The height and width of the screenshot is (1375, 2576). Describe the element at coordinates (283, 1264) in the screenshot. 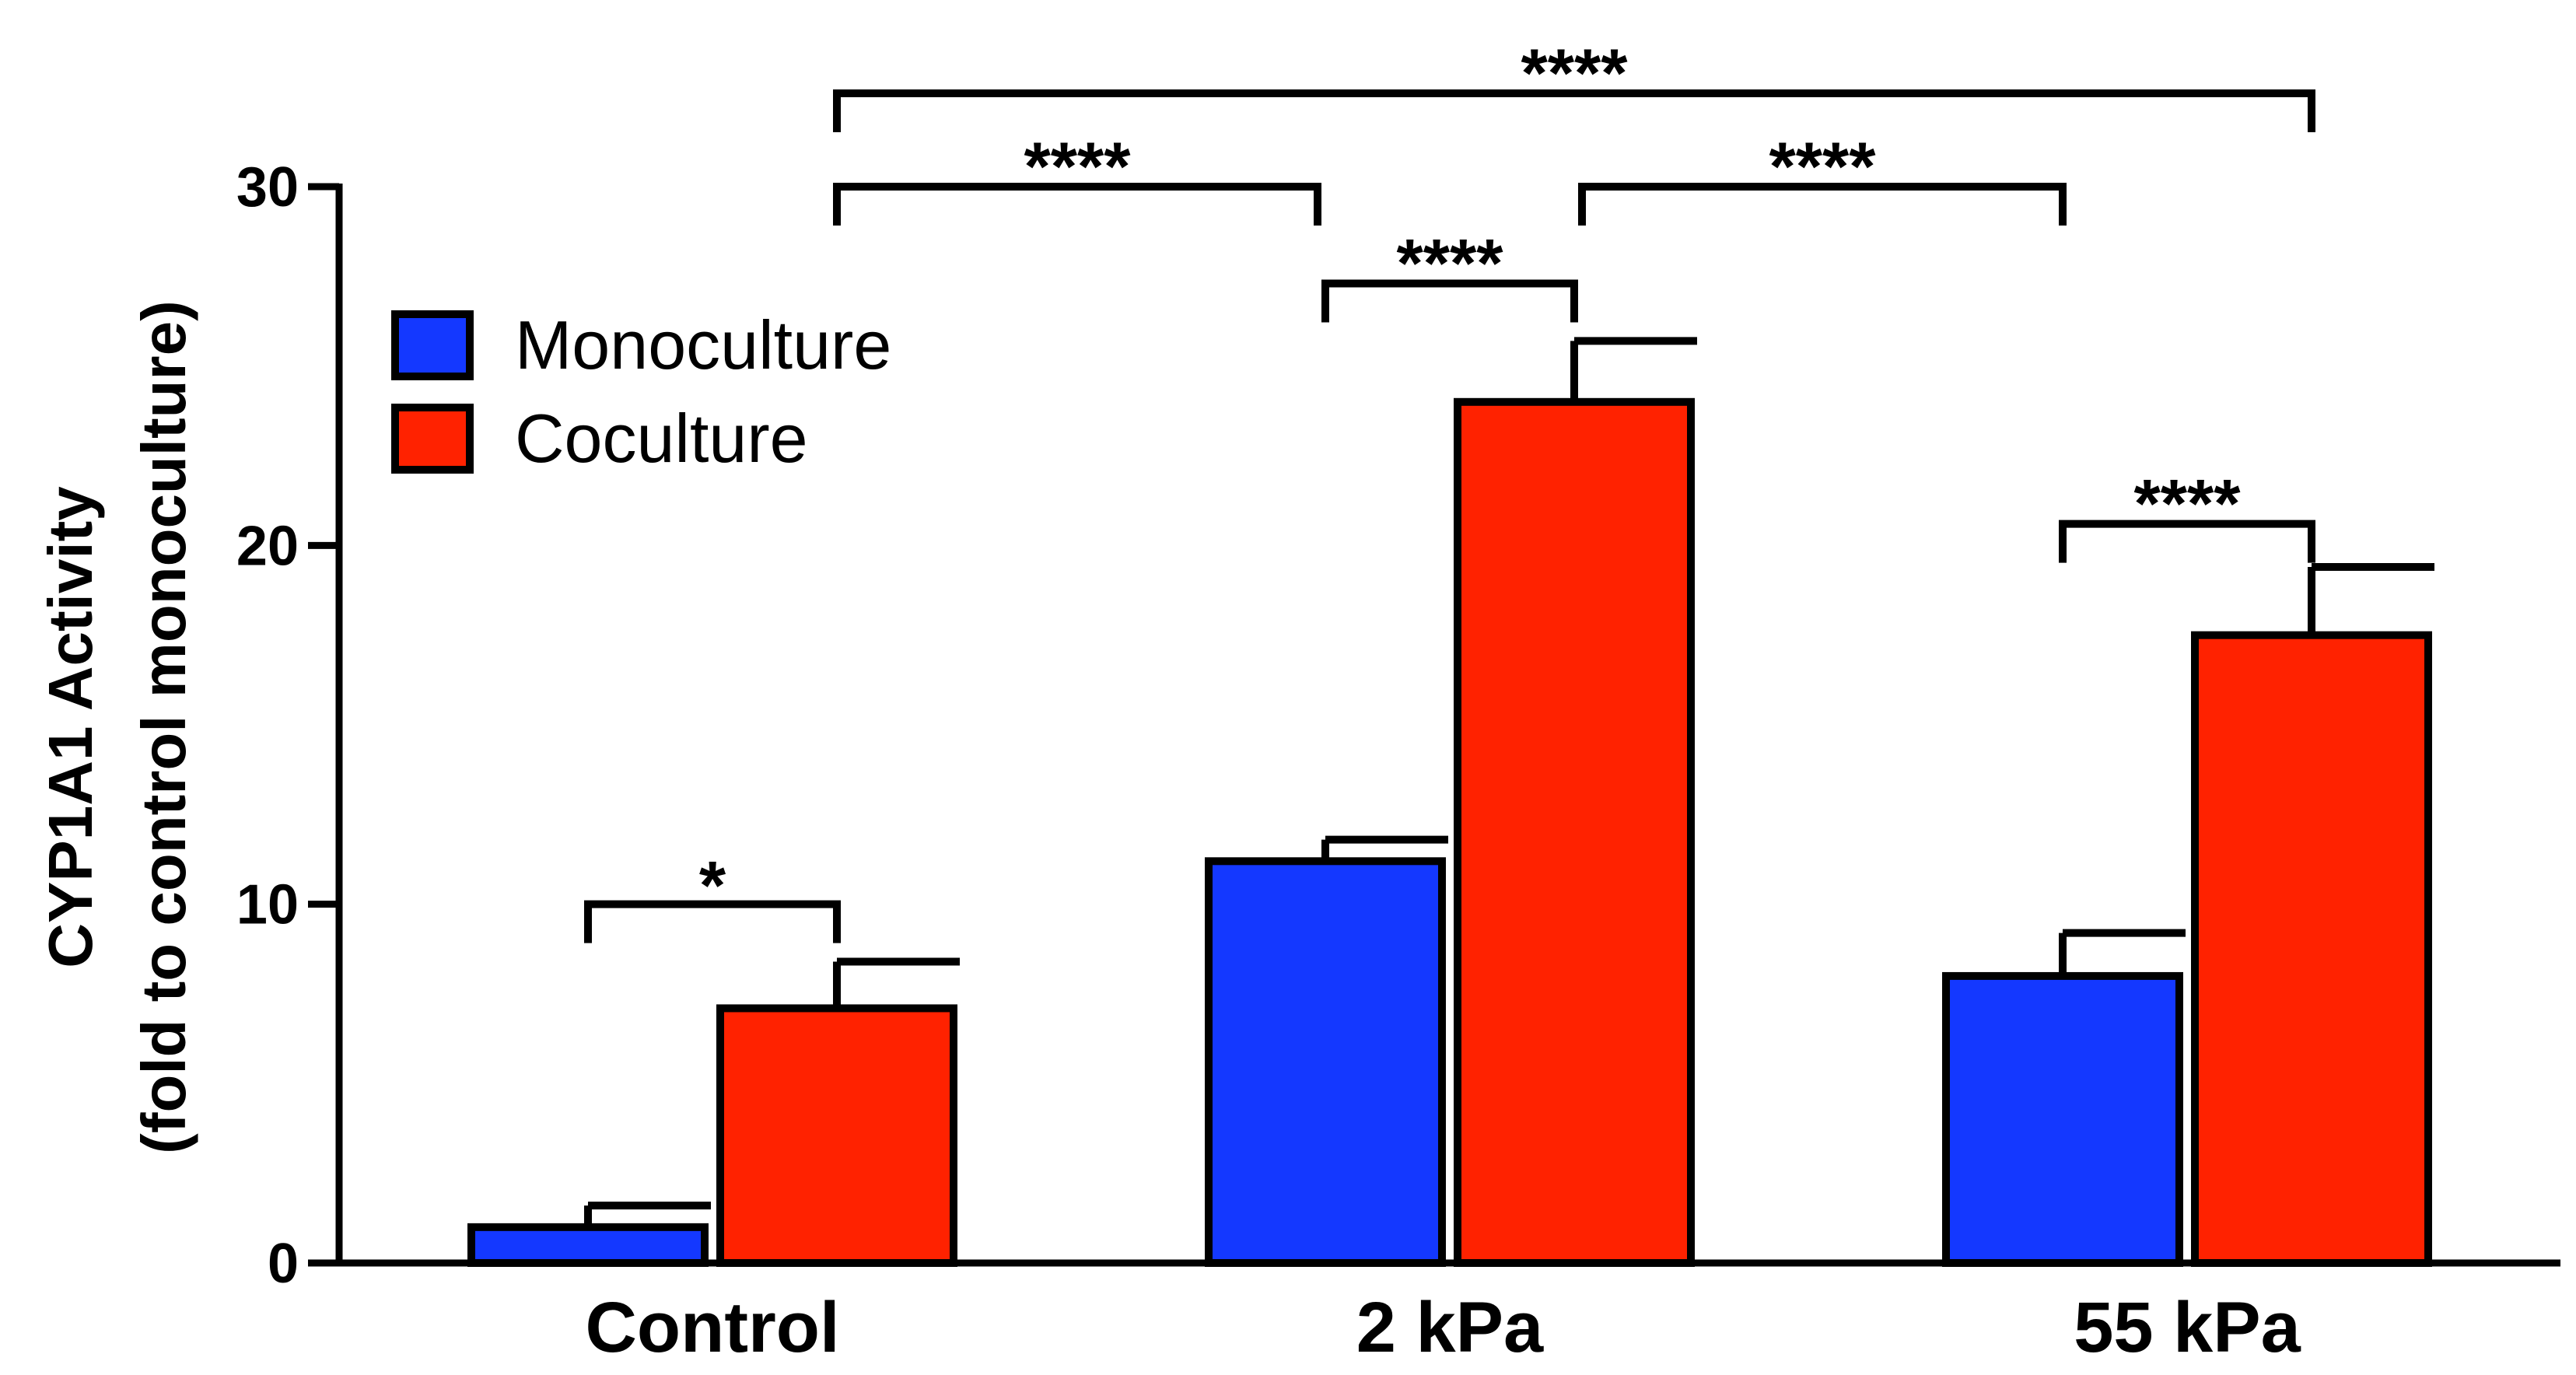

I see `y-tick-label-0: 0` at that location.